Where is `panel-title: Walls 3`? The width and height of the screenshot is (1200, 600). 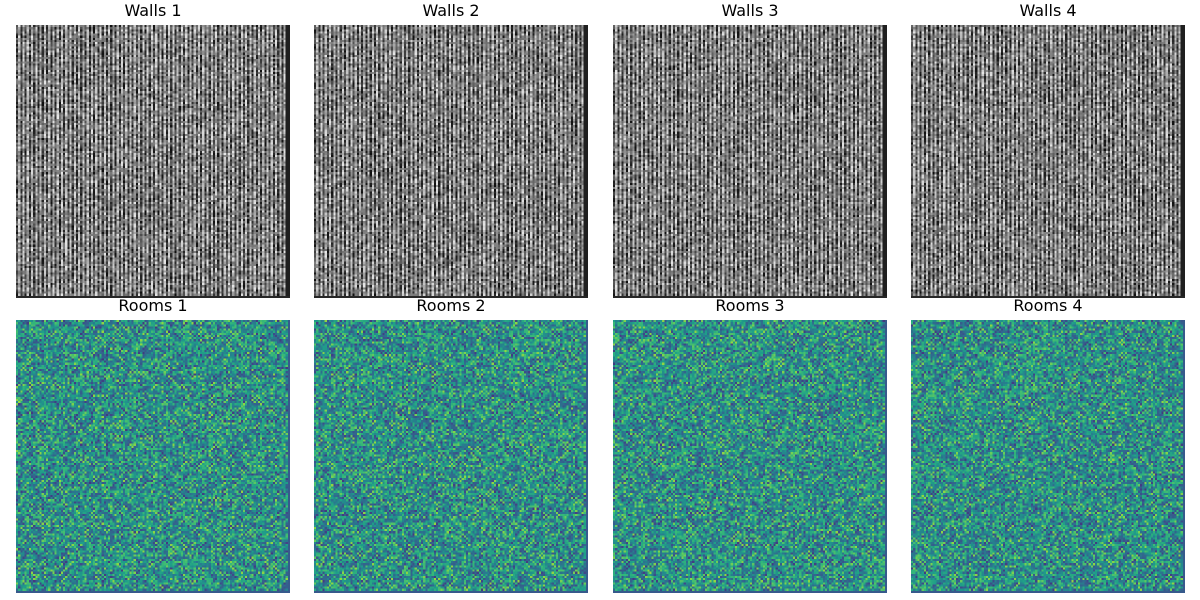
panel-title: Walls 3 is located at coordinates (750, 10).